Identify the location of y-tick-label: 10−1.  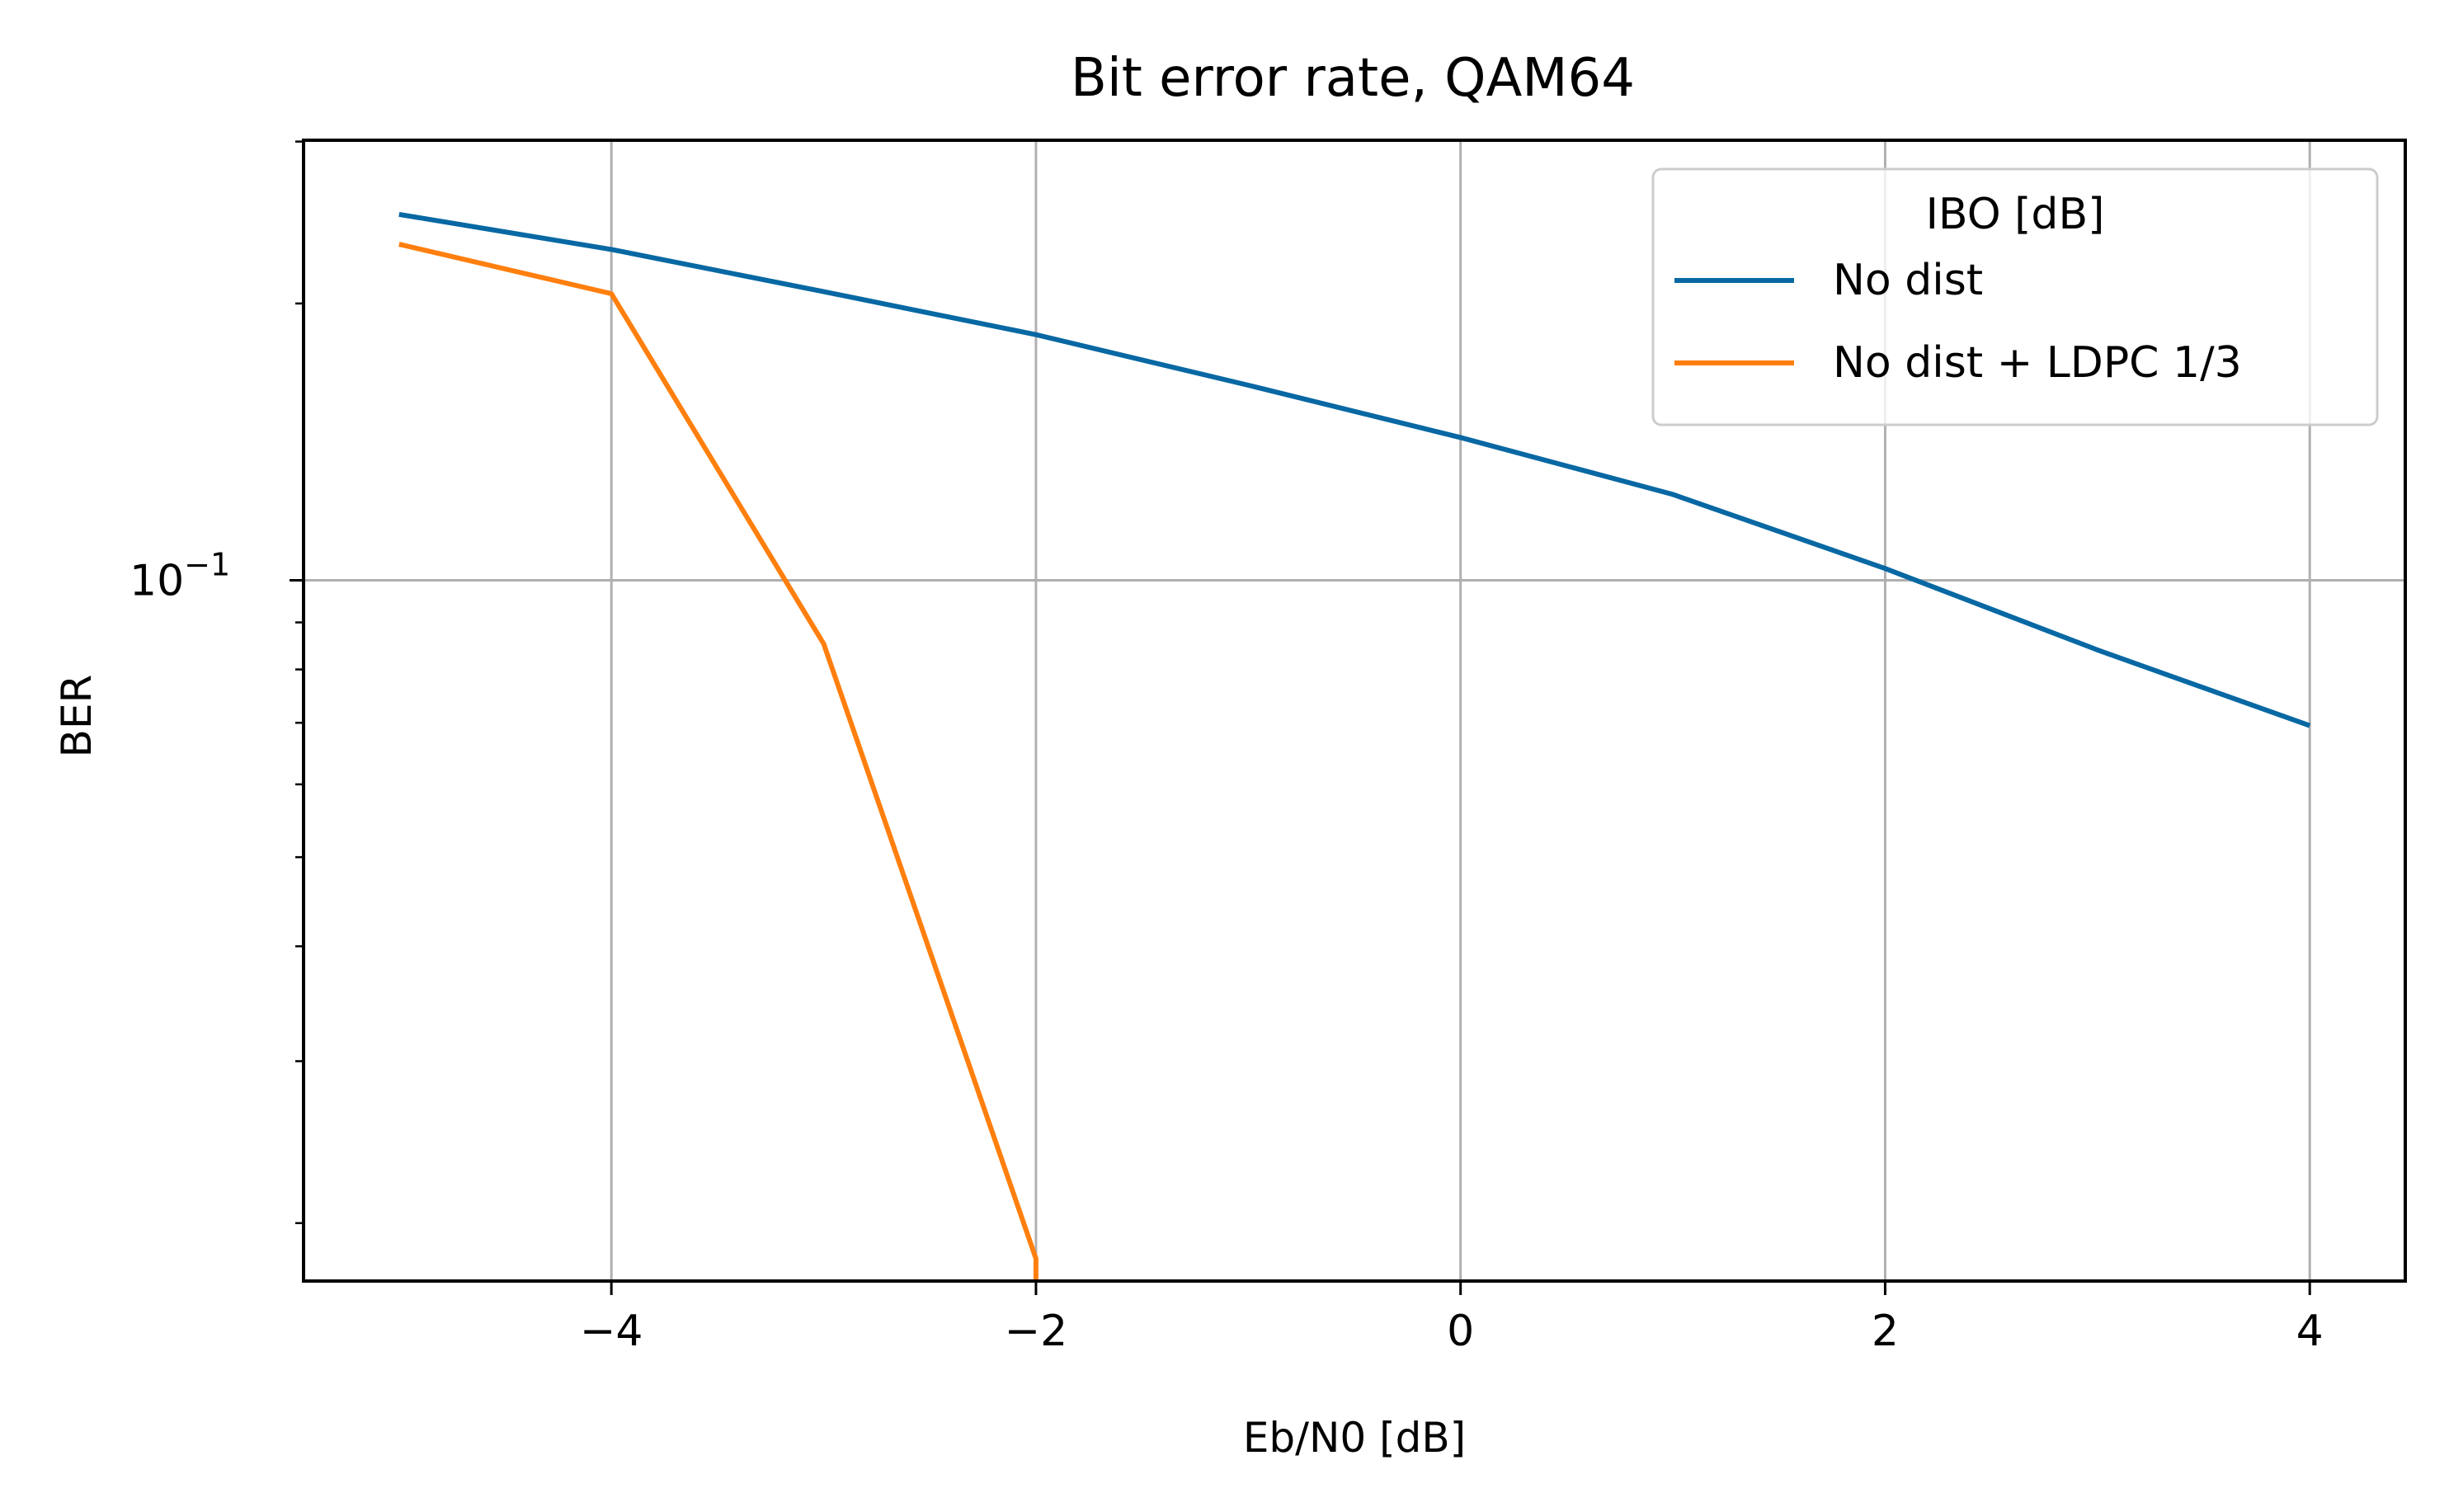
(180, 576).